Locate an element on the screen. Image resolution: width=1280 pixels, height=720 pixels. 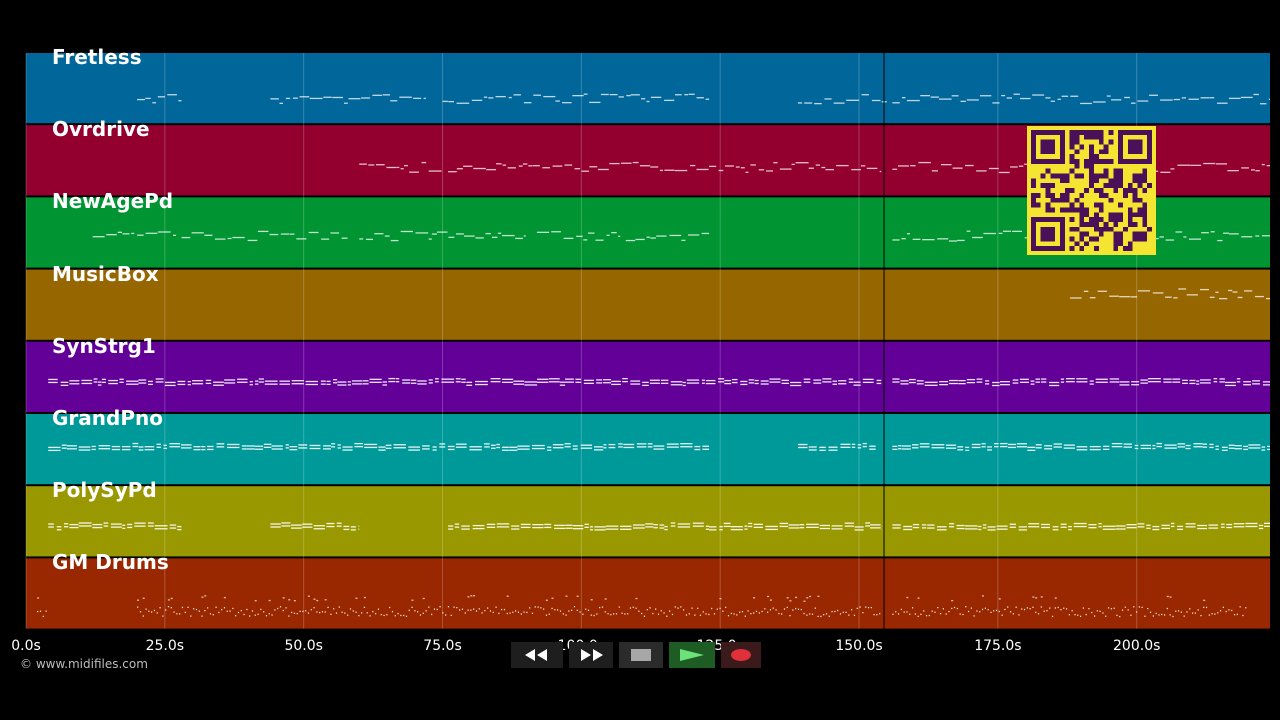
stop-button is located at coordinates (641, 655).